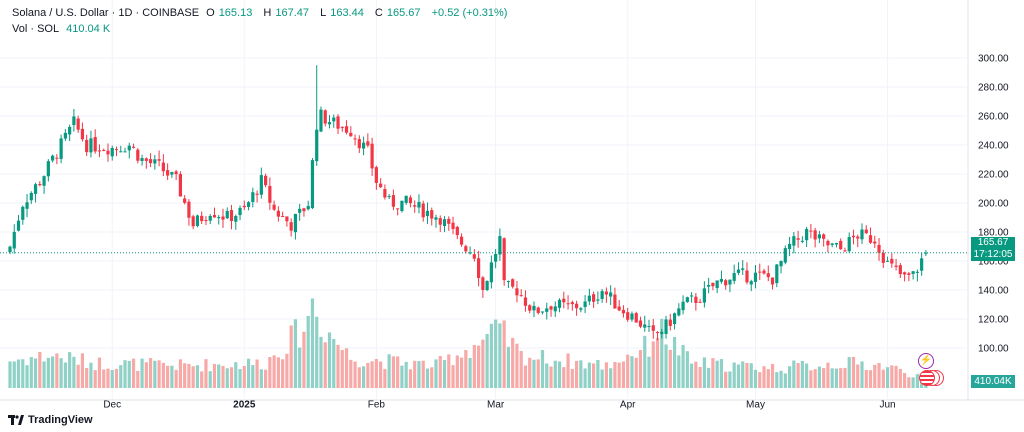  I want to click on time-axis-label: May, so click(755, 404).